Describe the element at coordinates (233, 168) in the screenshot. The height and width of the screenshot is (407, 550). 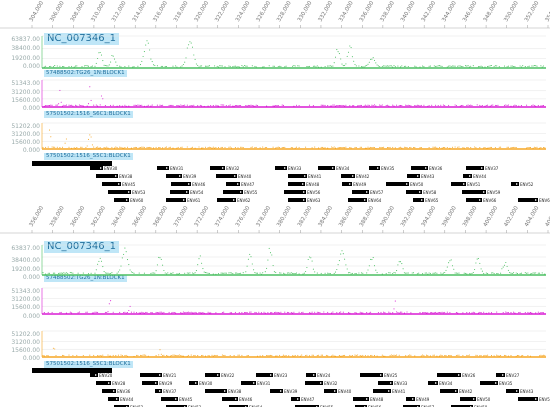
I see `gene-label: ENV32` at that location.